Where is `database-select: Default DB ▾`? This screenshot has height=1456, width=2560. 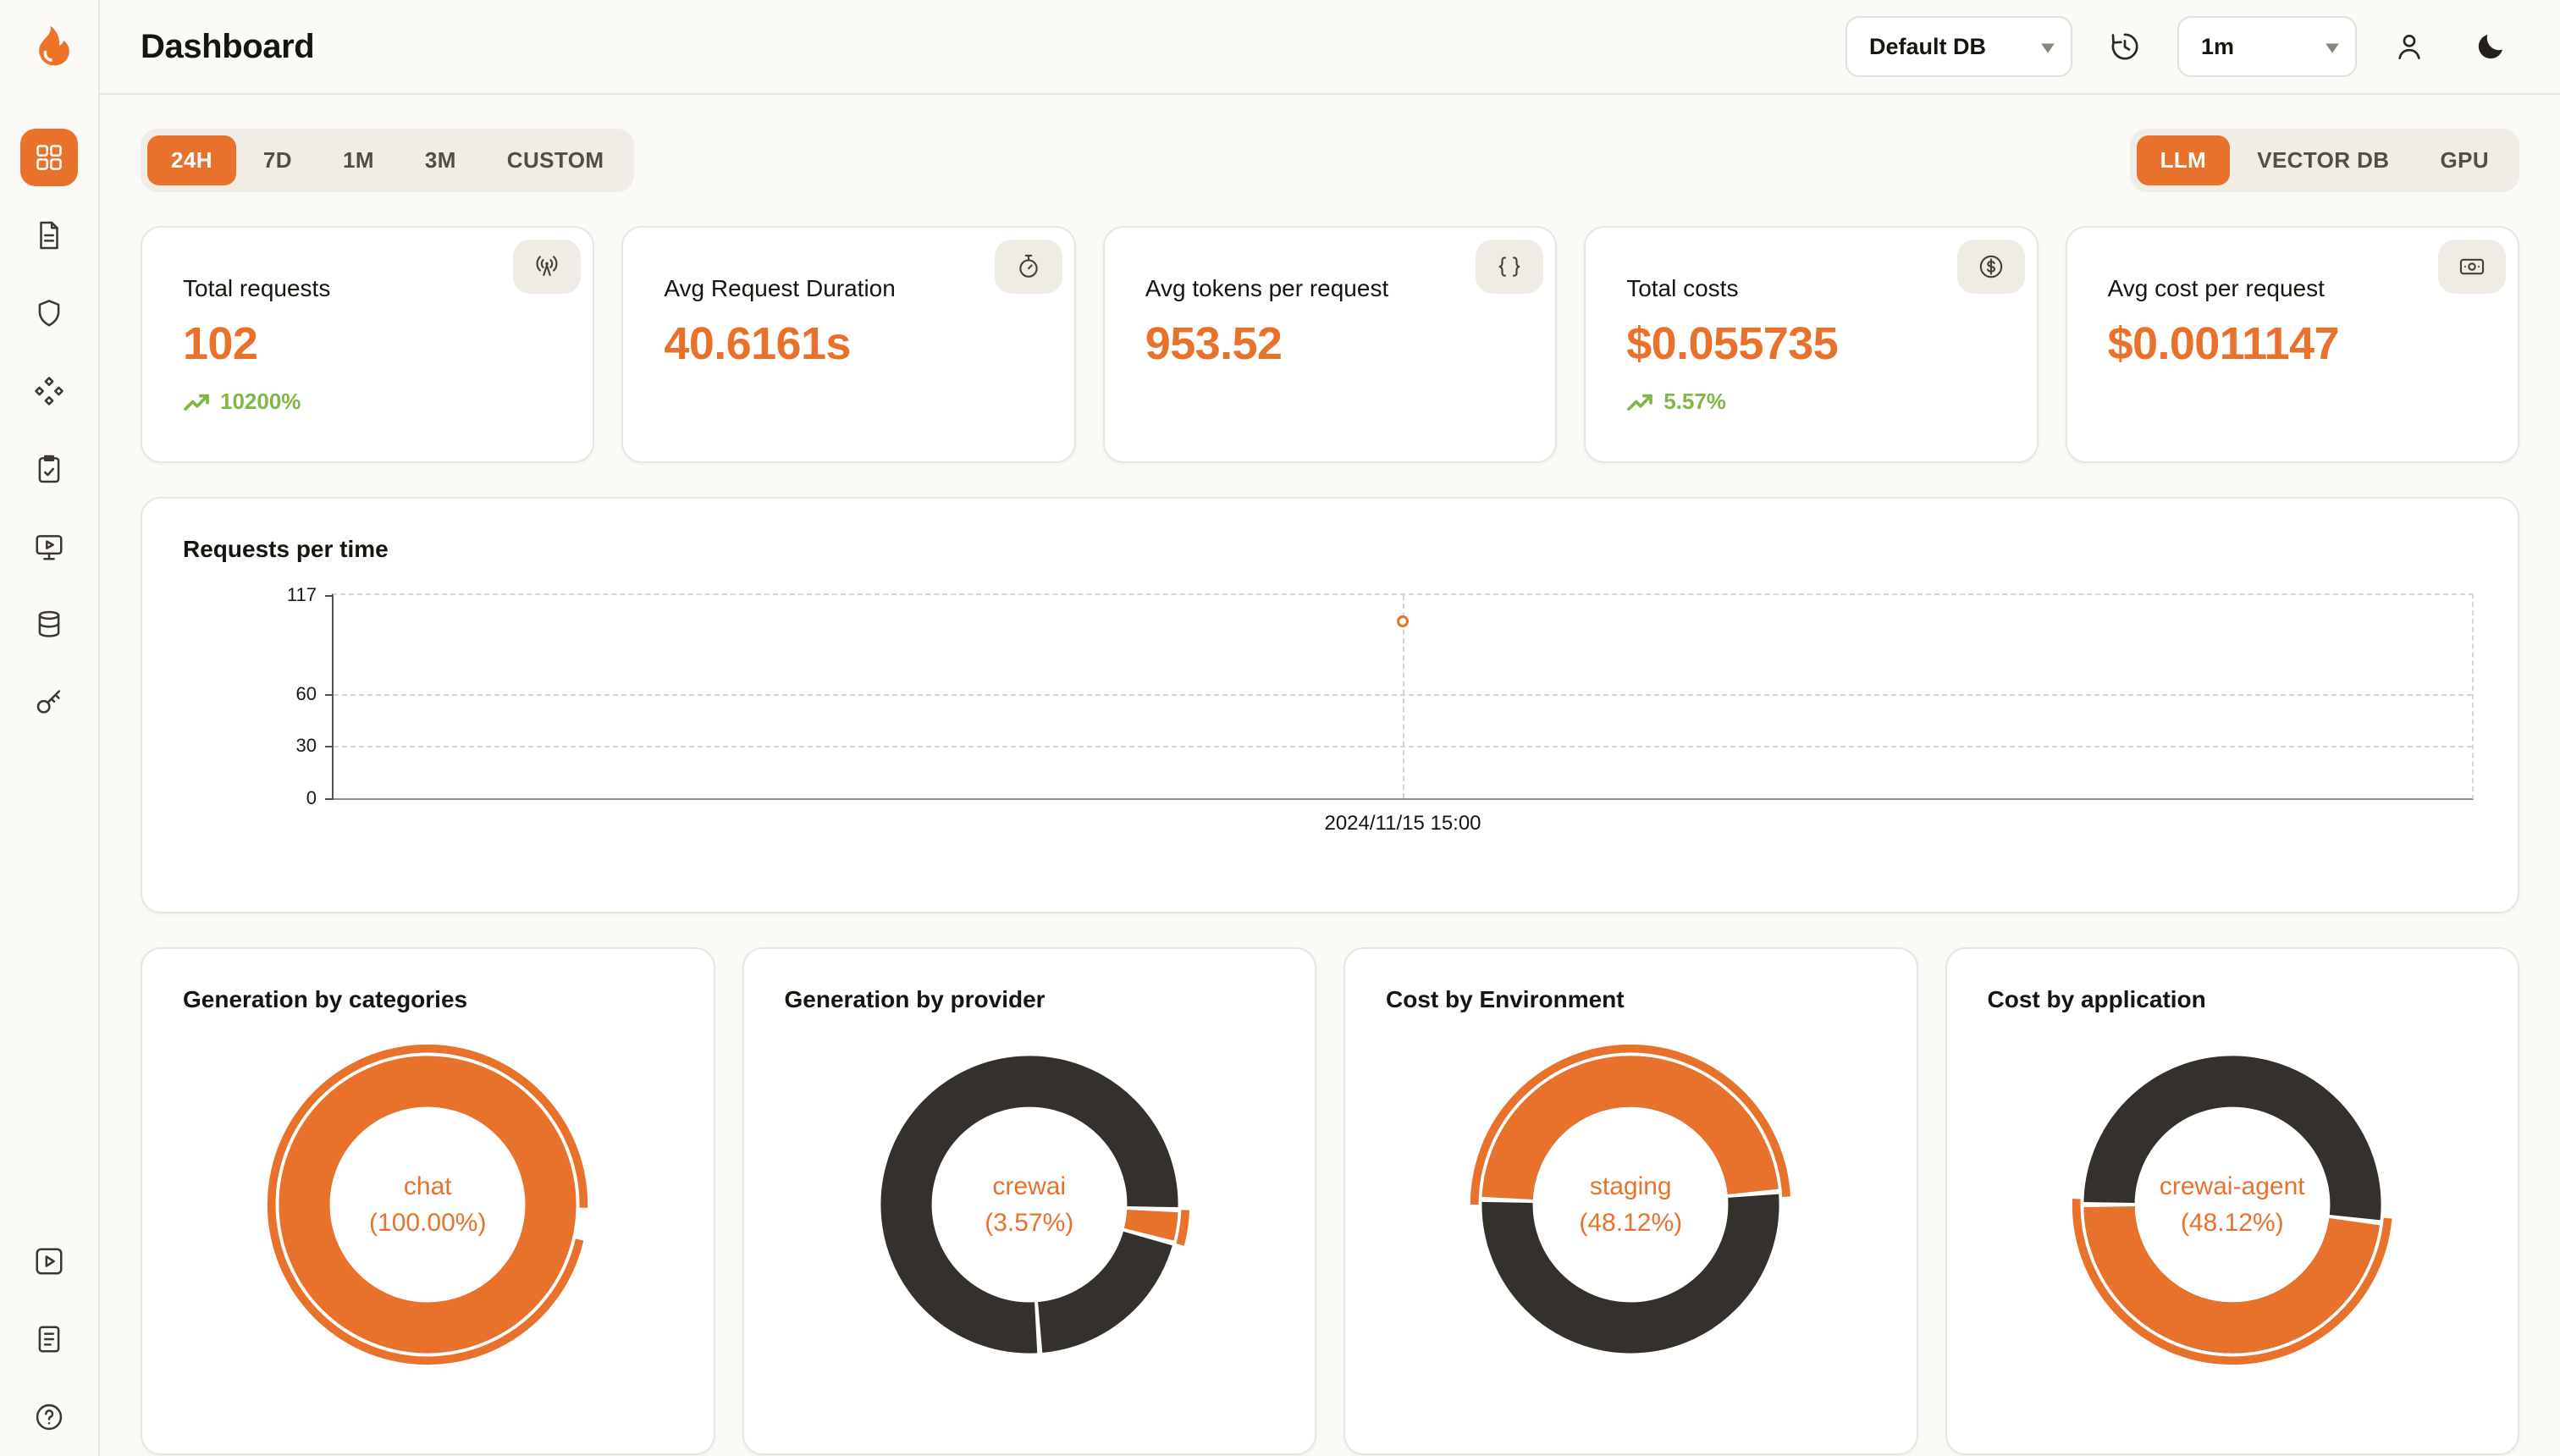 database-select: Default DB ▾ is located at coordinates (1959, 46).